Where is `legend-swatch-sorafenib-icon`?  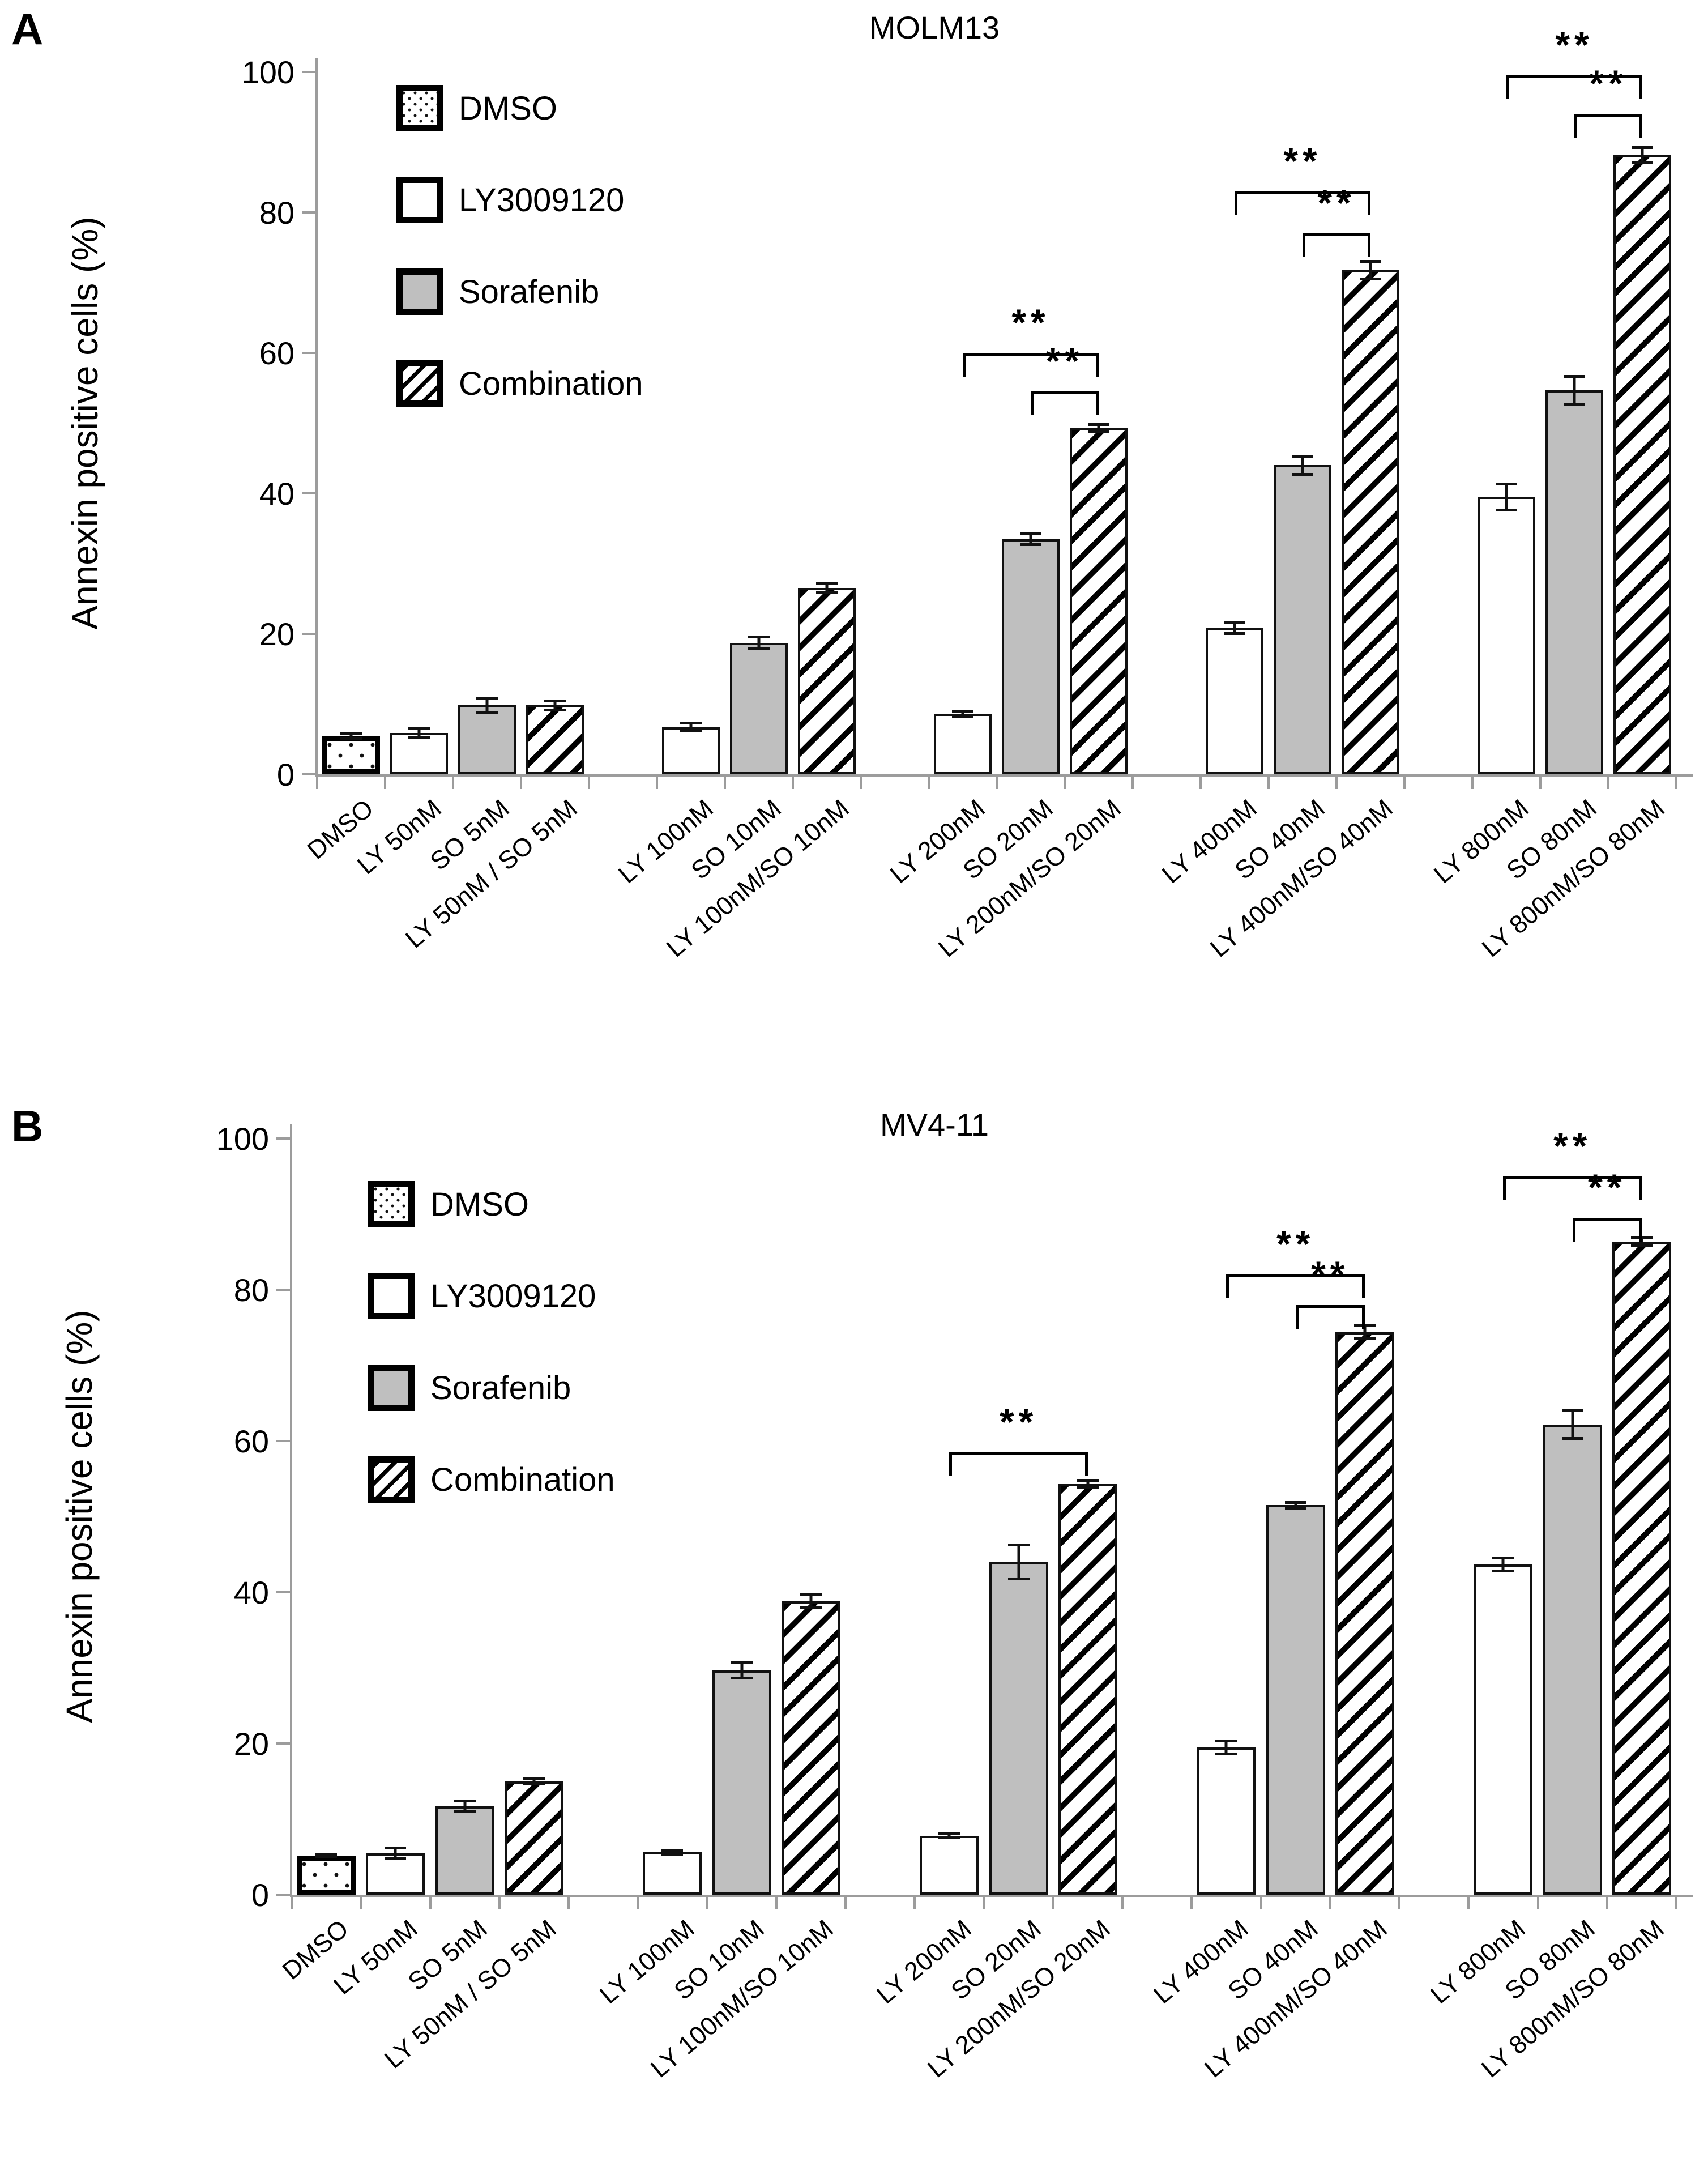
legend-swatch-sorafenib-icon is located at coordinates (419, 291).